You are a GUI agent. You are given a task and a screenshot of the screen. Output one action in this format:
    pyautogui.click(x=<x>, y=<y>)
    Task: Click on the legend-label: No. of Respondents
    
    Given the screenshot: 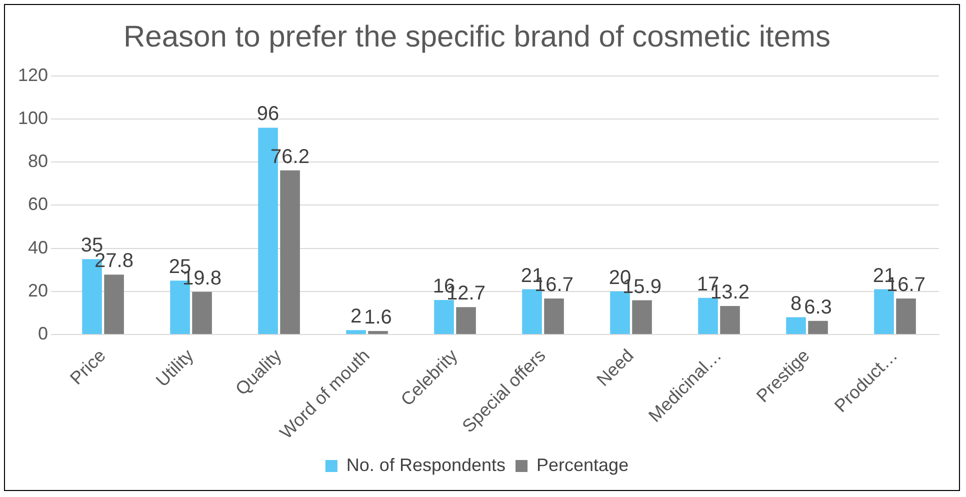 What is the action you would take?
    pyautogui.click(x=426, y=464)
    